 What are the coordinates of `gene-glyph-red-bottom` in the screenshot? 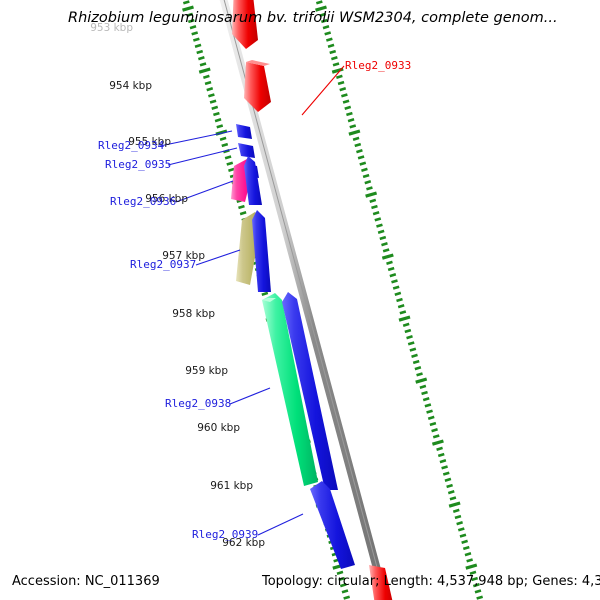 It's located at (382, 582).